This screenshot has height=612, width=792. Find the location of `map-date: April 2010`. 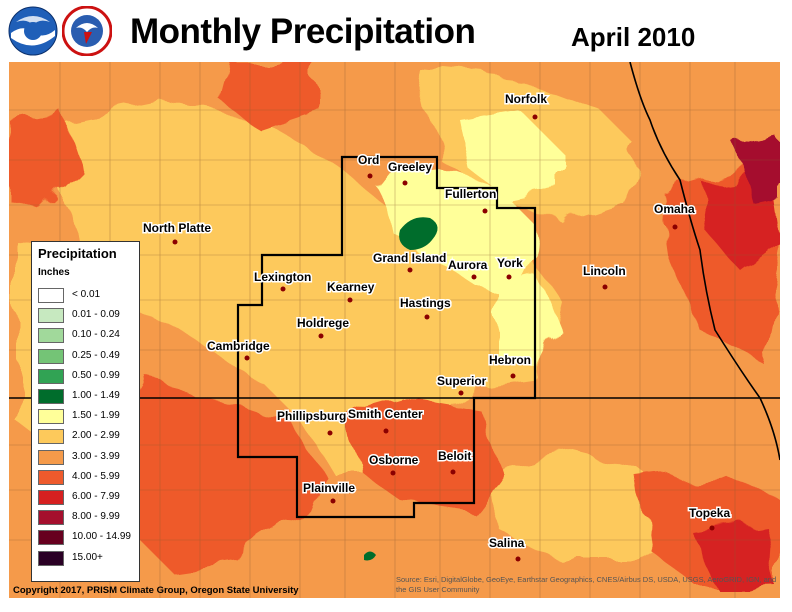

map-date: April 2010 is located at coordinates (633, 37).